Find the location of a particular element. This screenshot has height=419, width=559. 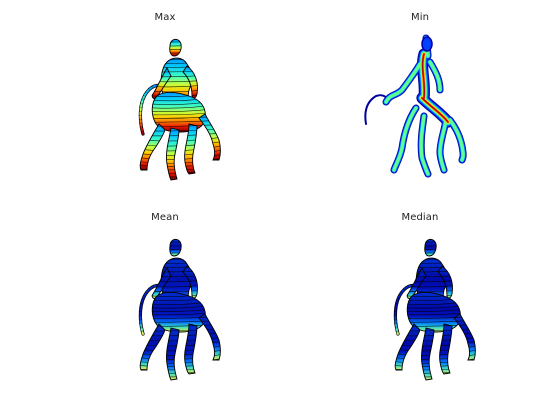

centaur-body-max is located at coordinates (179, 109).